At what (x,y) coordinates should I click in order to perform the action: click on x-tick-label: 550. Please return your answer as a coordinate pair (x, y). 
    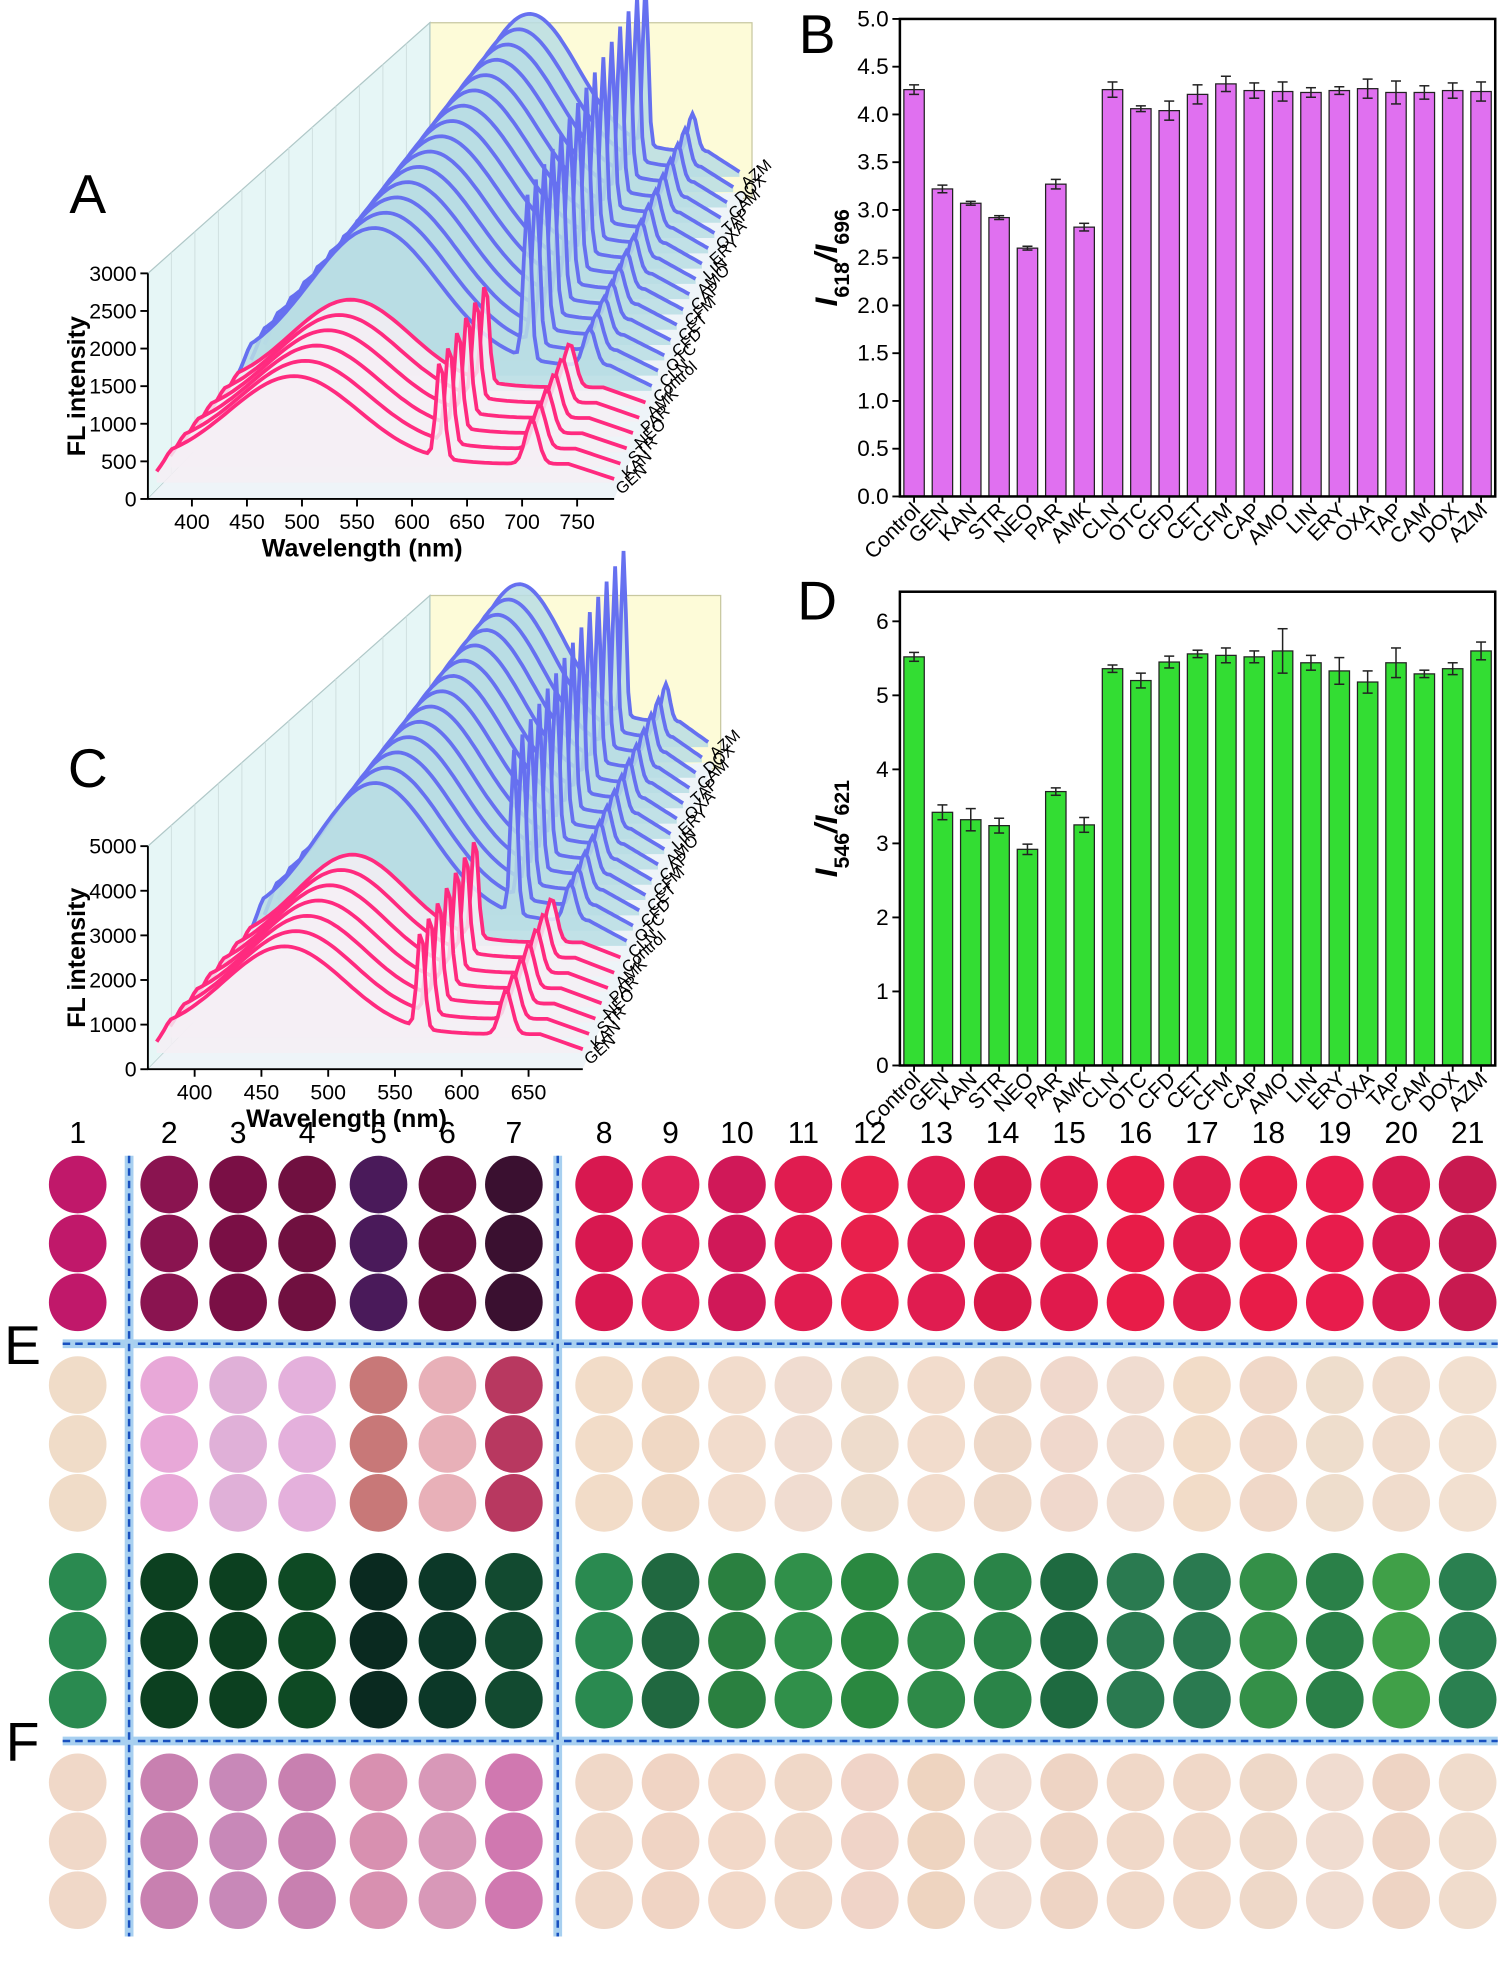
    Looking at the image, I should click on (357, 522).